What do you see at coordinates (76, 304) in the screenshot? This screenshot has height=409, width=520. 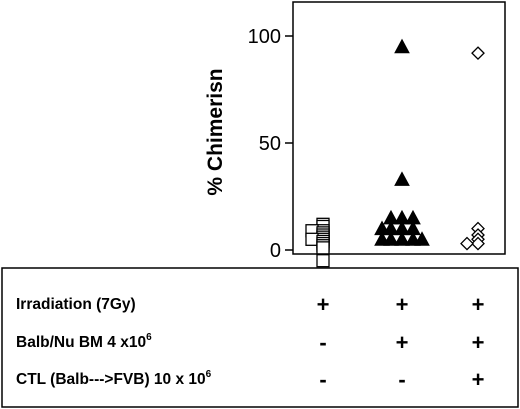 I see `condition-row-label: Irradiation (7Gy)` at bounding box center [76, 304].